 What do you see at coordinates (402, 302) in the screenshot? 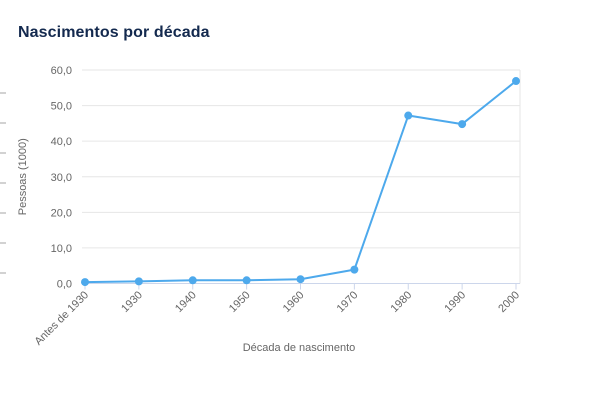
I see `x-tick-label: 1980` at bounding box center [402, 302].